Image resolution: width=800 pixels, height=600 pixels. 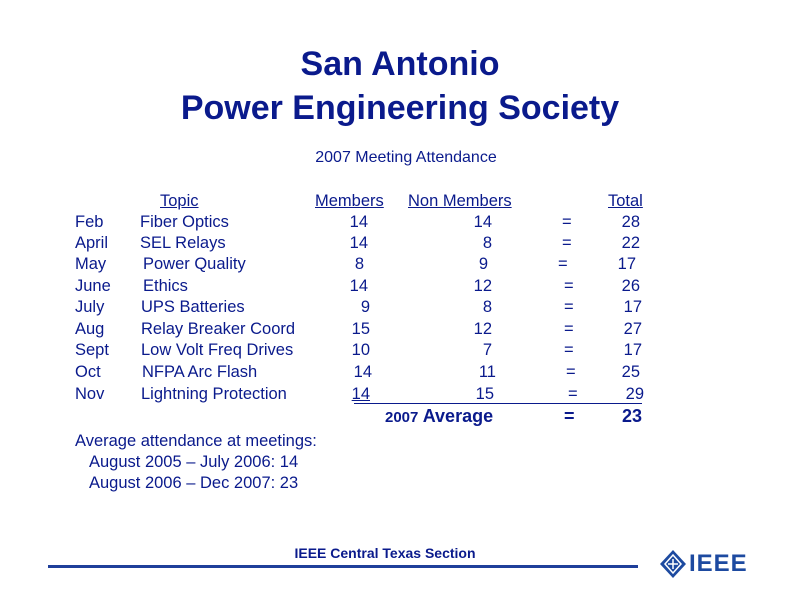 I want to click on average-equals: =, so click(x=569, y=416).